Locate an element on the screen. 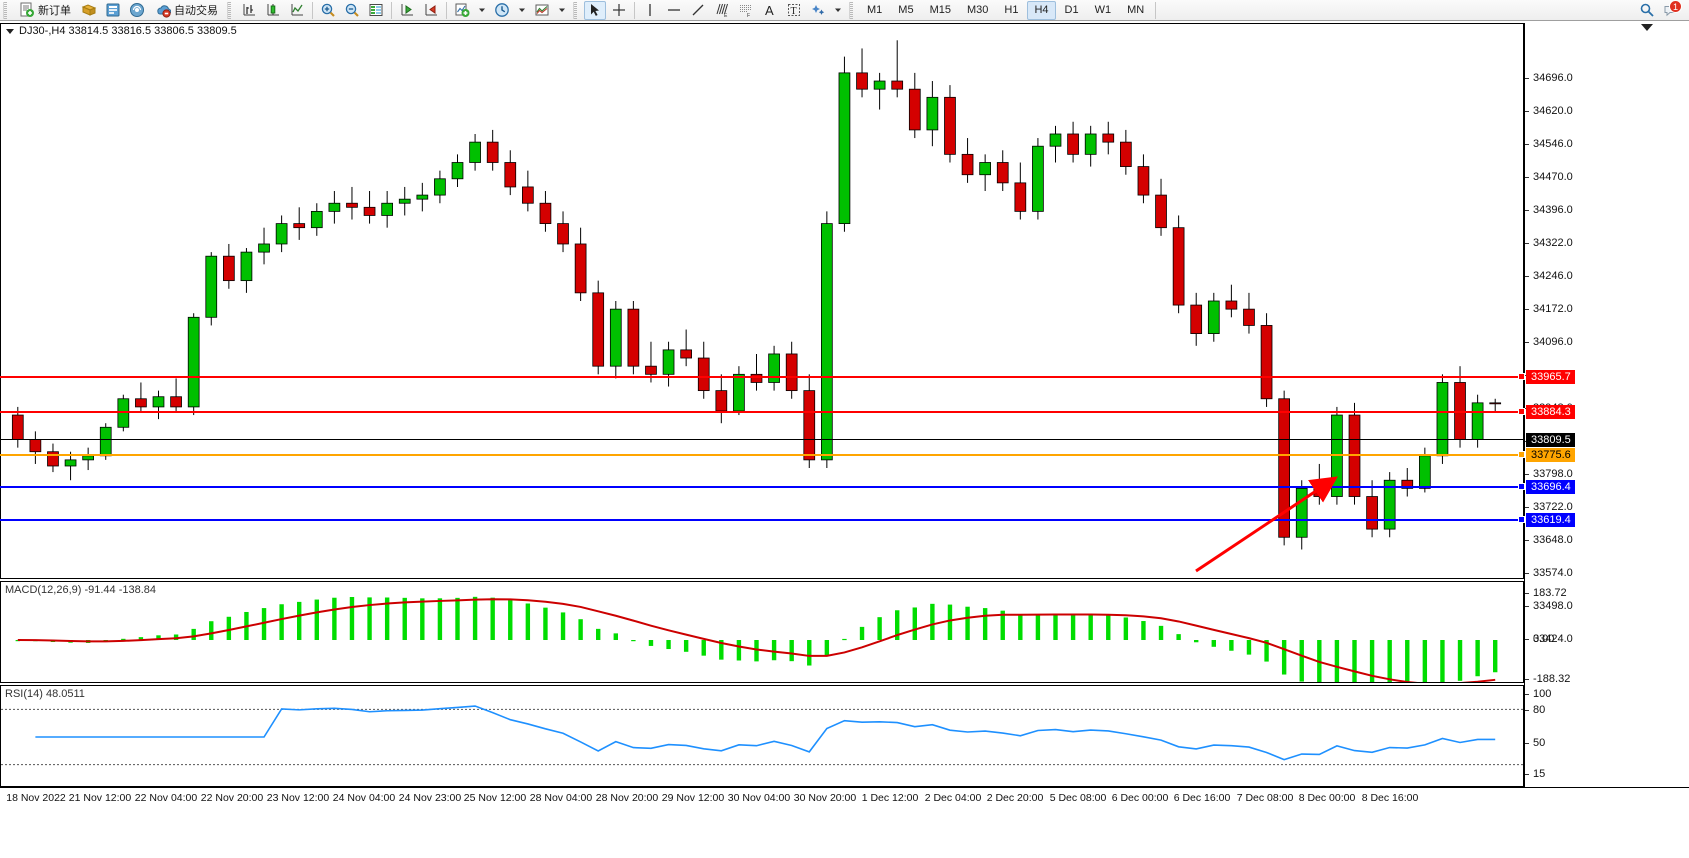 The width and height of the screenshot is (1689, 858). time-tick: 6 Dec 00:00 is located at coordinates (1140, 798).